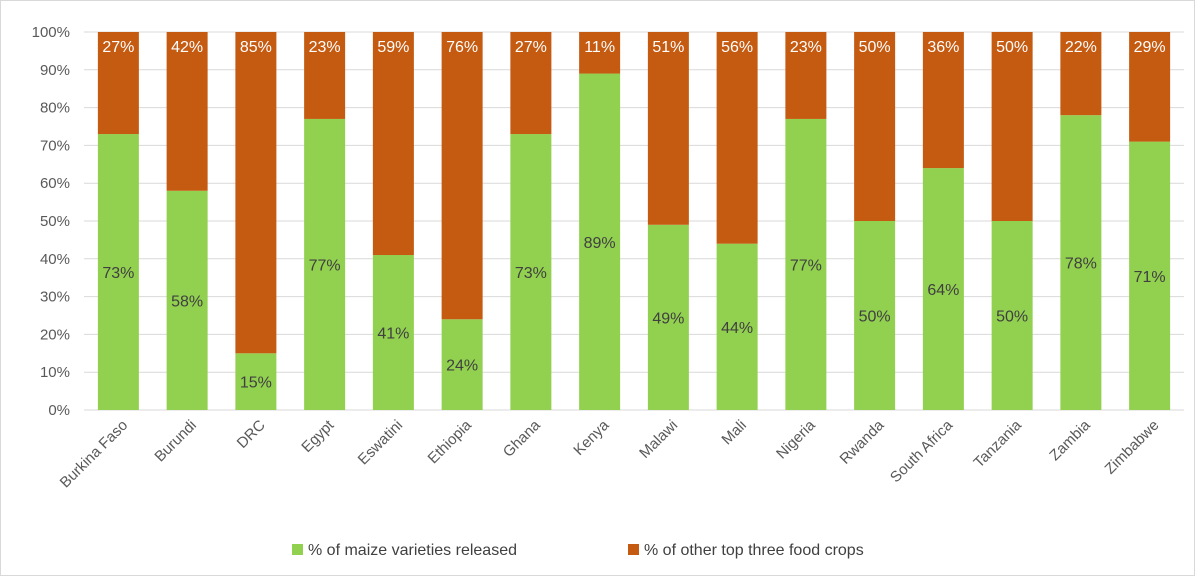  What do you see at coordinates (737, 47) in the screenshot?
I see `data-label: 56%` at bounding box center [737, 47].